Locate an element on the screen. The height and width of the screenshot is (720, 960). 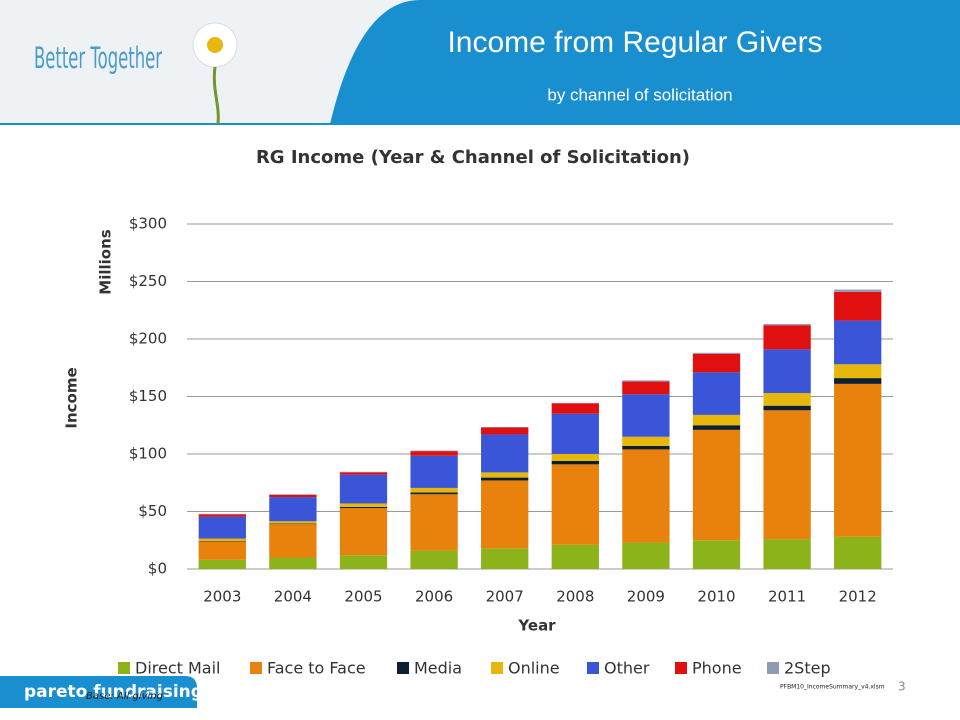
x-tick-label: 2008 is located at coordinates (575, 597).